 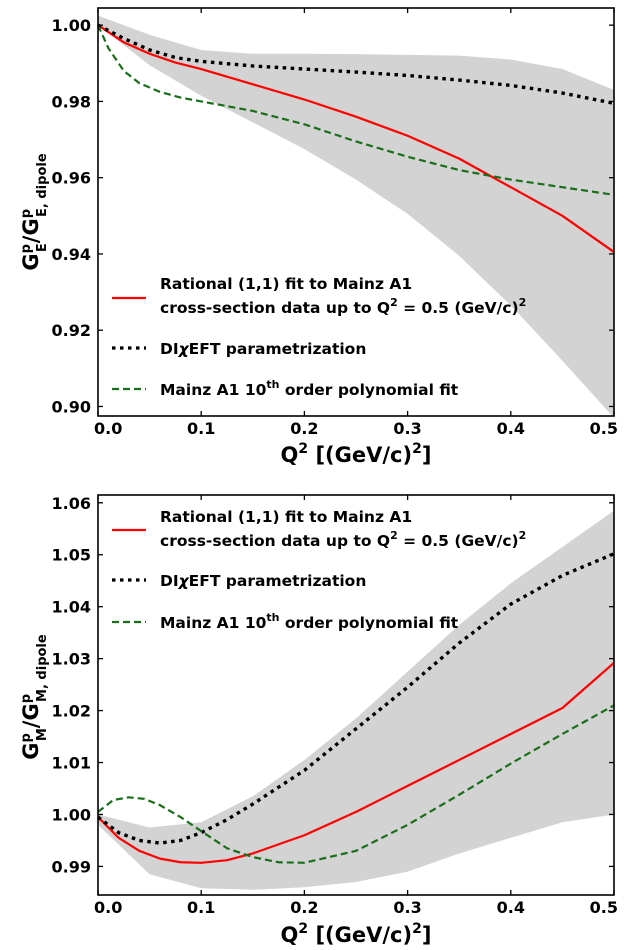 What do you see at coordinates (71, 659) in the screenshot?
I see `y-tick-label-1-03: 1.03` at bounding box center [71, 659].